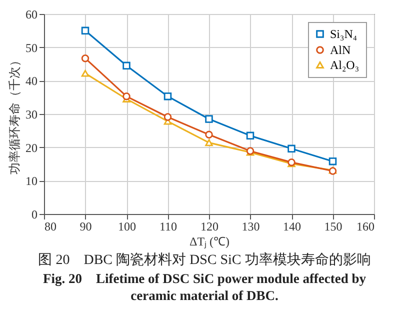 The height and width of the screenshot is (332, 409). What do you see at coordinates (127, 227) in the screenshot?
I see `x-tick-label: 100` at bounding box center [127, 227].